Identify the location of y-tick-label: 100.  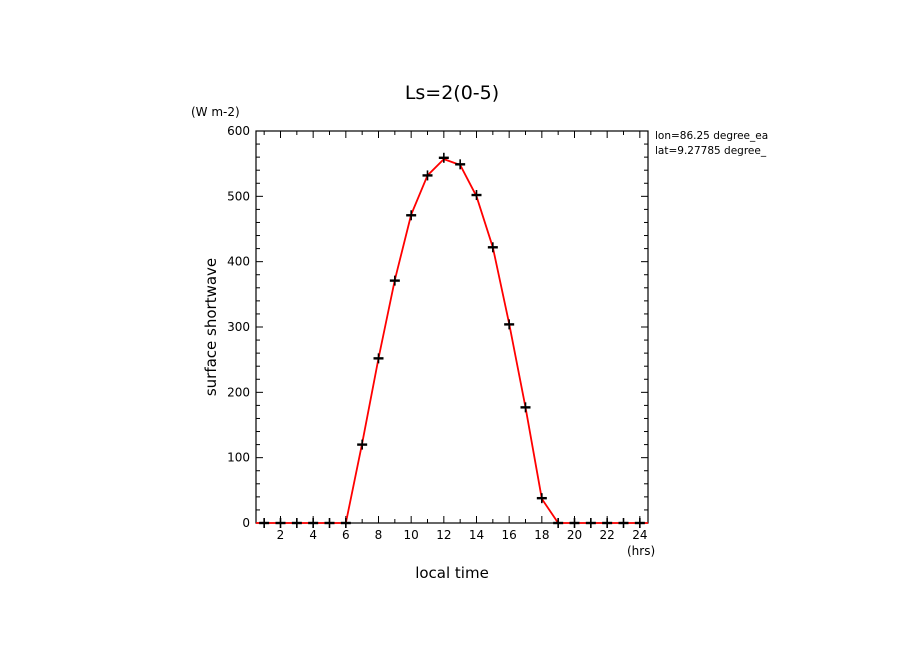
(238, 458).